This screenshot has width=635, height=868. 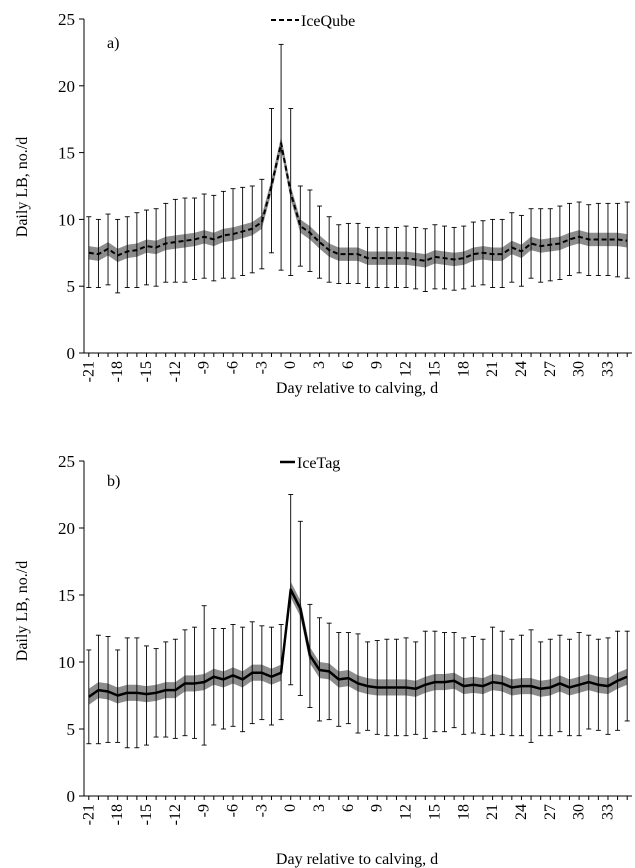 I want to click on panel-label: b), so click(x=113, y=481).